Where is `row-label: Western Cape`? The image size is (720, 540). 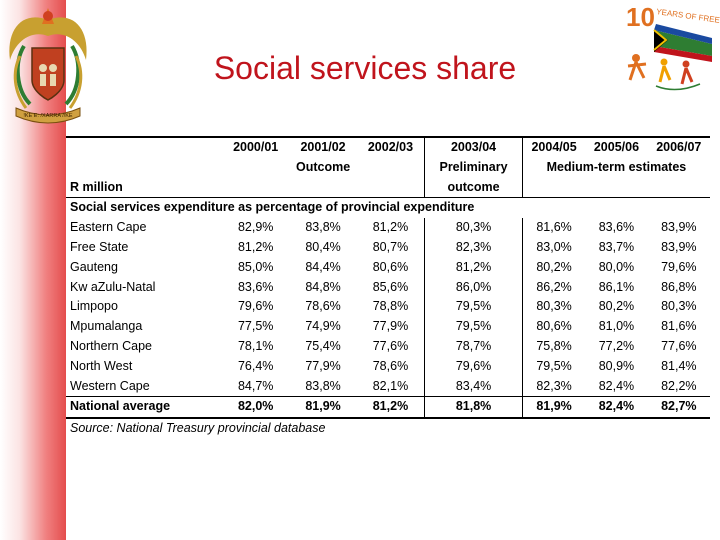 row-label: Western Cape is located at coordinates (110, 385).